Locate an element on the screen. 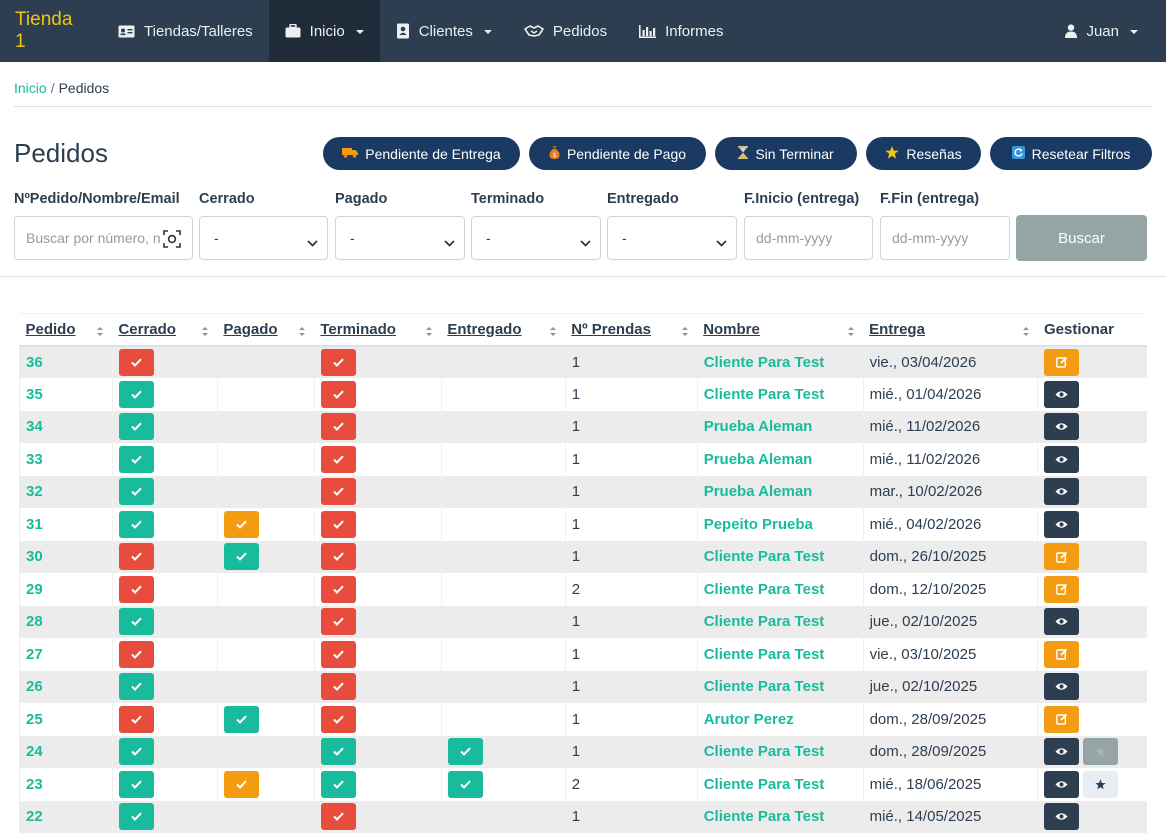  column-header: Pagado is located at coordinates (266, 330).